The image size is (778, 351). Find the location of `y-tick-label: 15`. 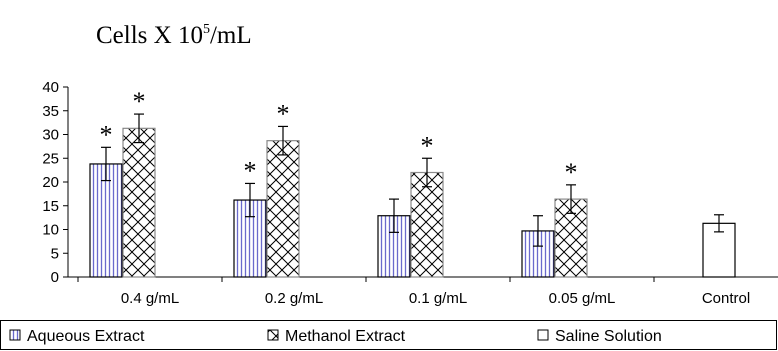

y-tick-label: 15 is located at coordinates (50, 206).